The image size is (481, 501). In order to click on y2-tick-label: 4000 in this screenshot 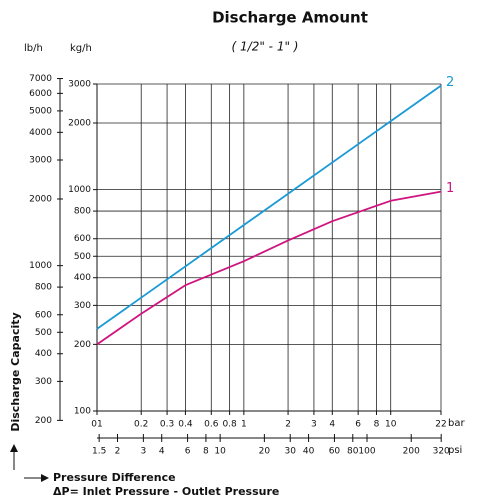, I will do `click(40, 133)`.